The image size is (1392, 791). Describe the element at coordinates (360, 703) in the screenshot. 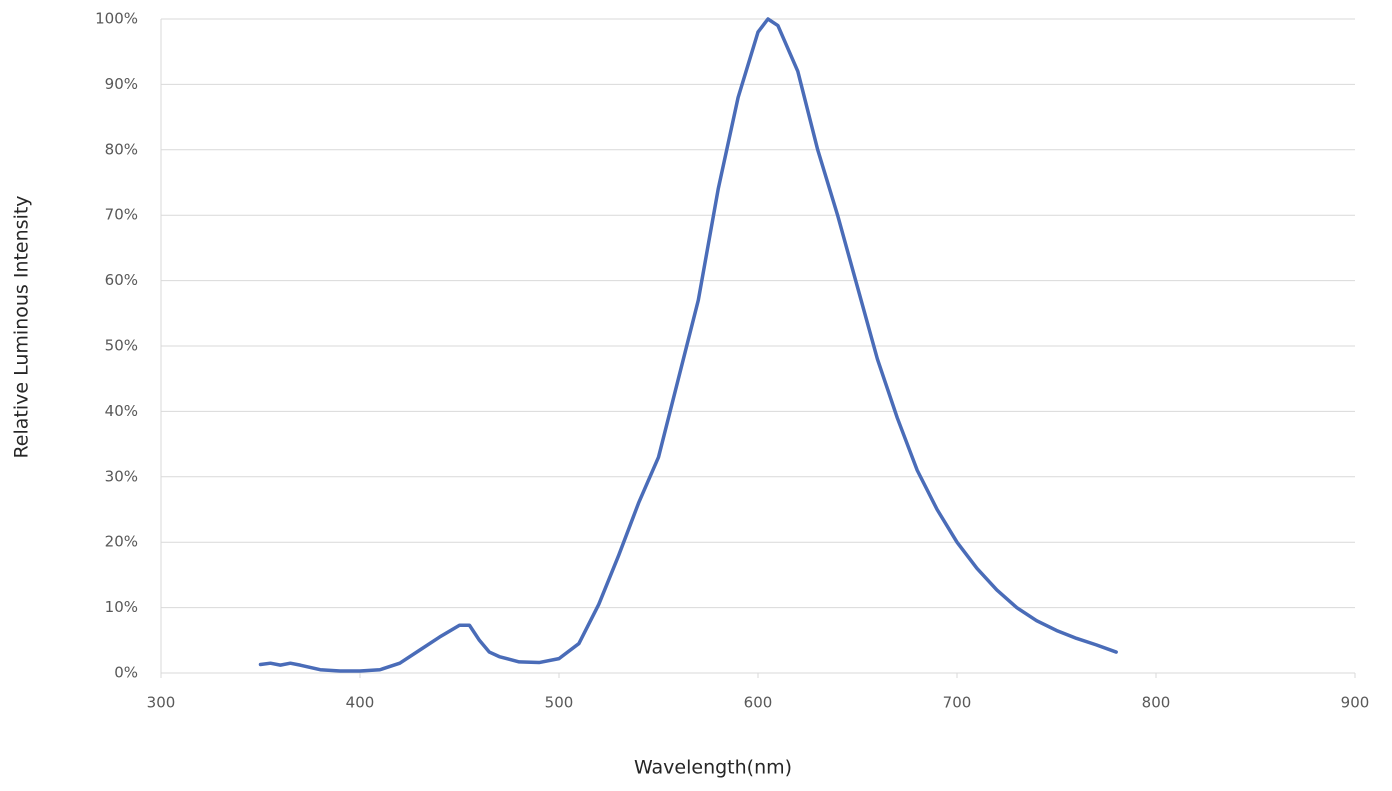

I see `x-tick-label: 400` at that location.